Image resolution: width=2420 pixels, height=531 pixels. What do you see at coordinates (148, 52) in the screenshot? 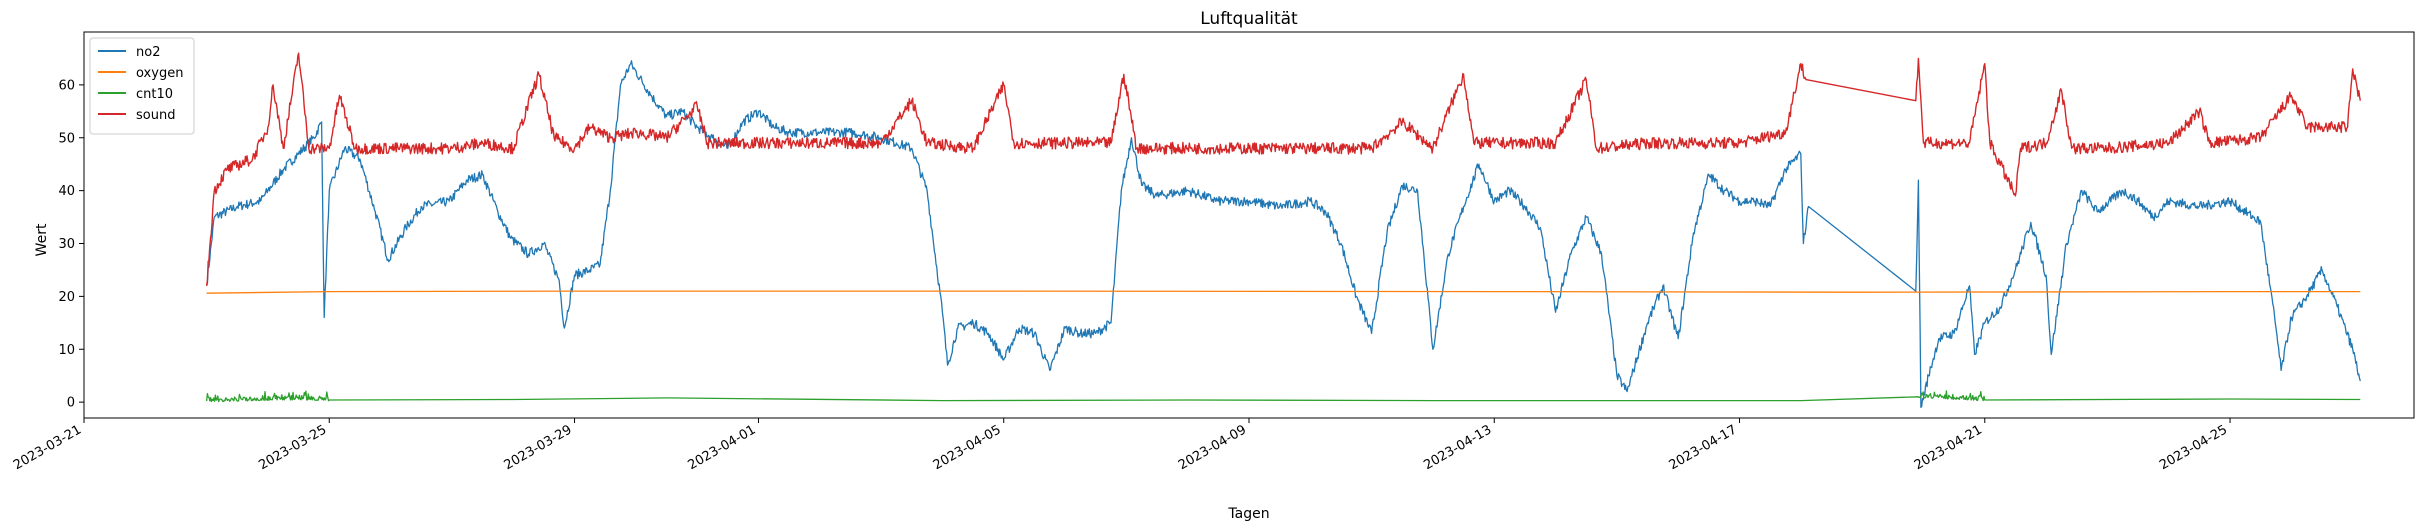
I see `legend-label-no2: no2` at bounding box center [148, 52].